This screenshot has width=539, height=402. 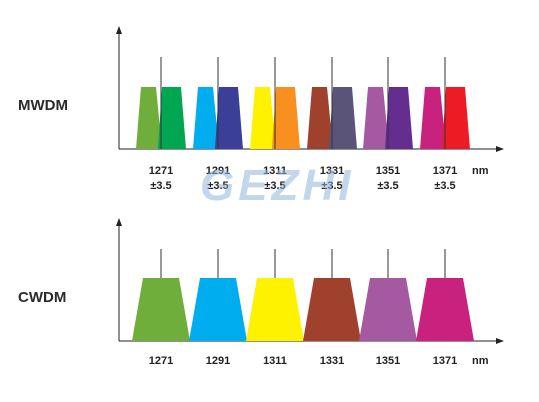 I want to click on mwdm-bands, so click(x=303, y=103).